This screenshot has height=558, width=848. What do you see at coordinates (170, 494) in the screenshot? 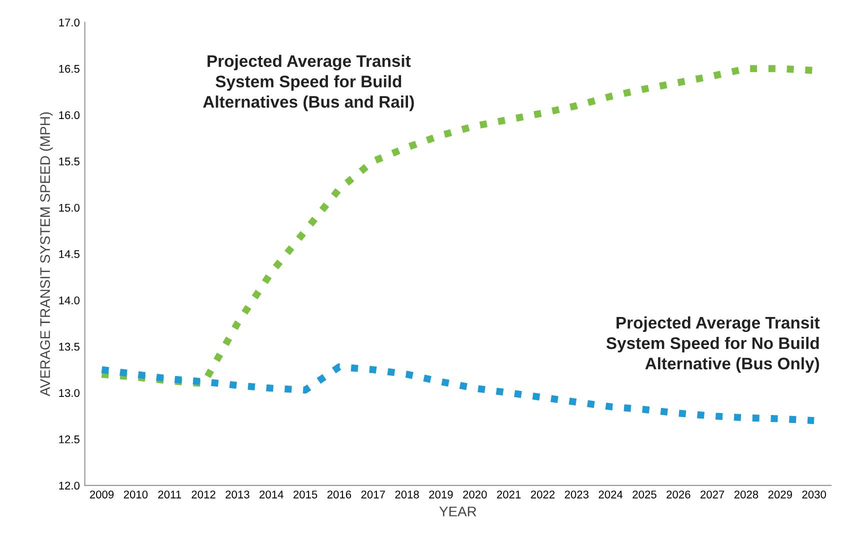
I see `x-tick-label: 2011` at bounding box center [170, 494].